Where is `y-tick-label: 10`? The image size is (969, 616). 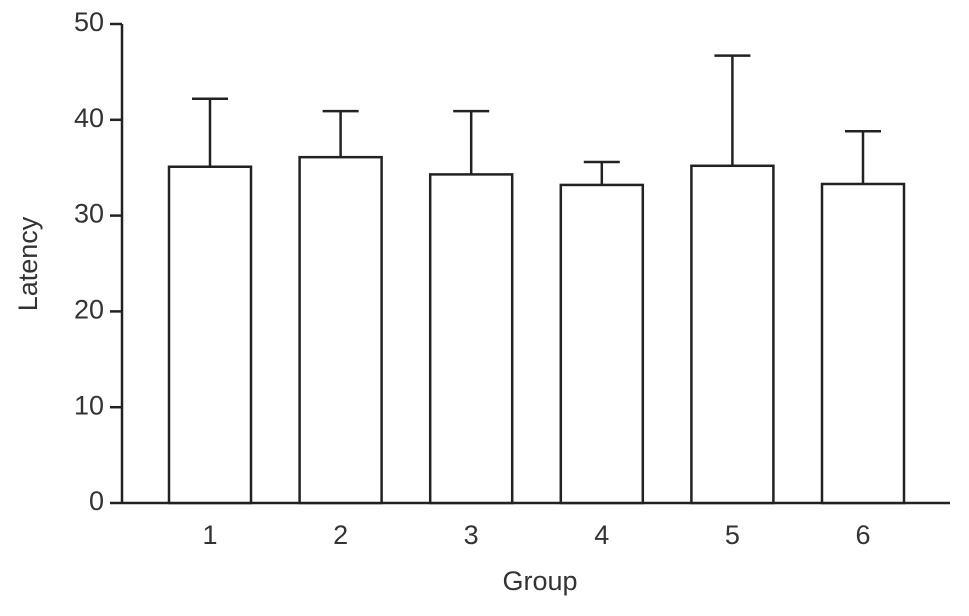
y-tick-label: 10 is located at coordinates (89, 405).